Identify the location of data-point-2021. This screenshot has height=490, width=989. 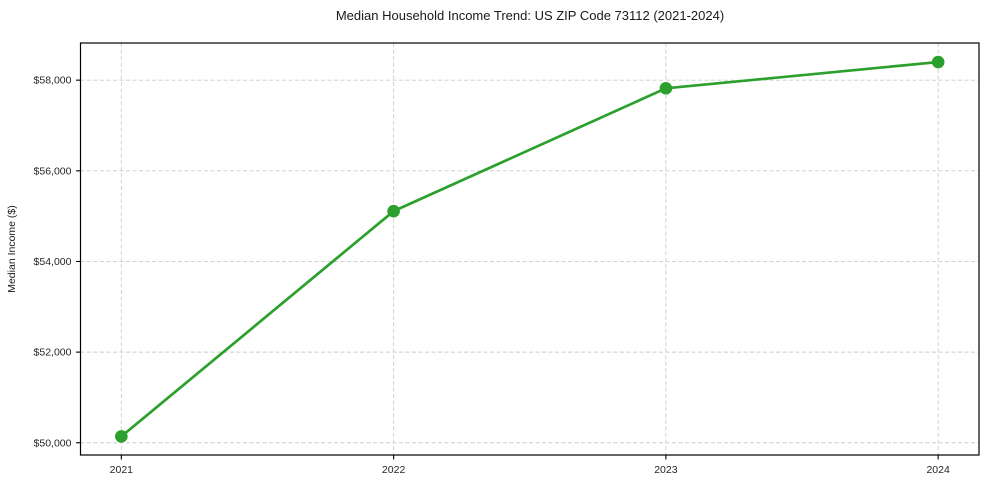
(121, 436).